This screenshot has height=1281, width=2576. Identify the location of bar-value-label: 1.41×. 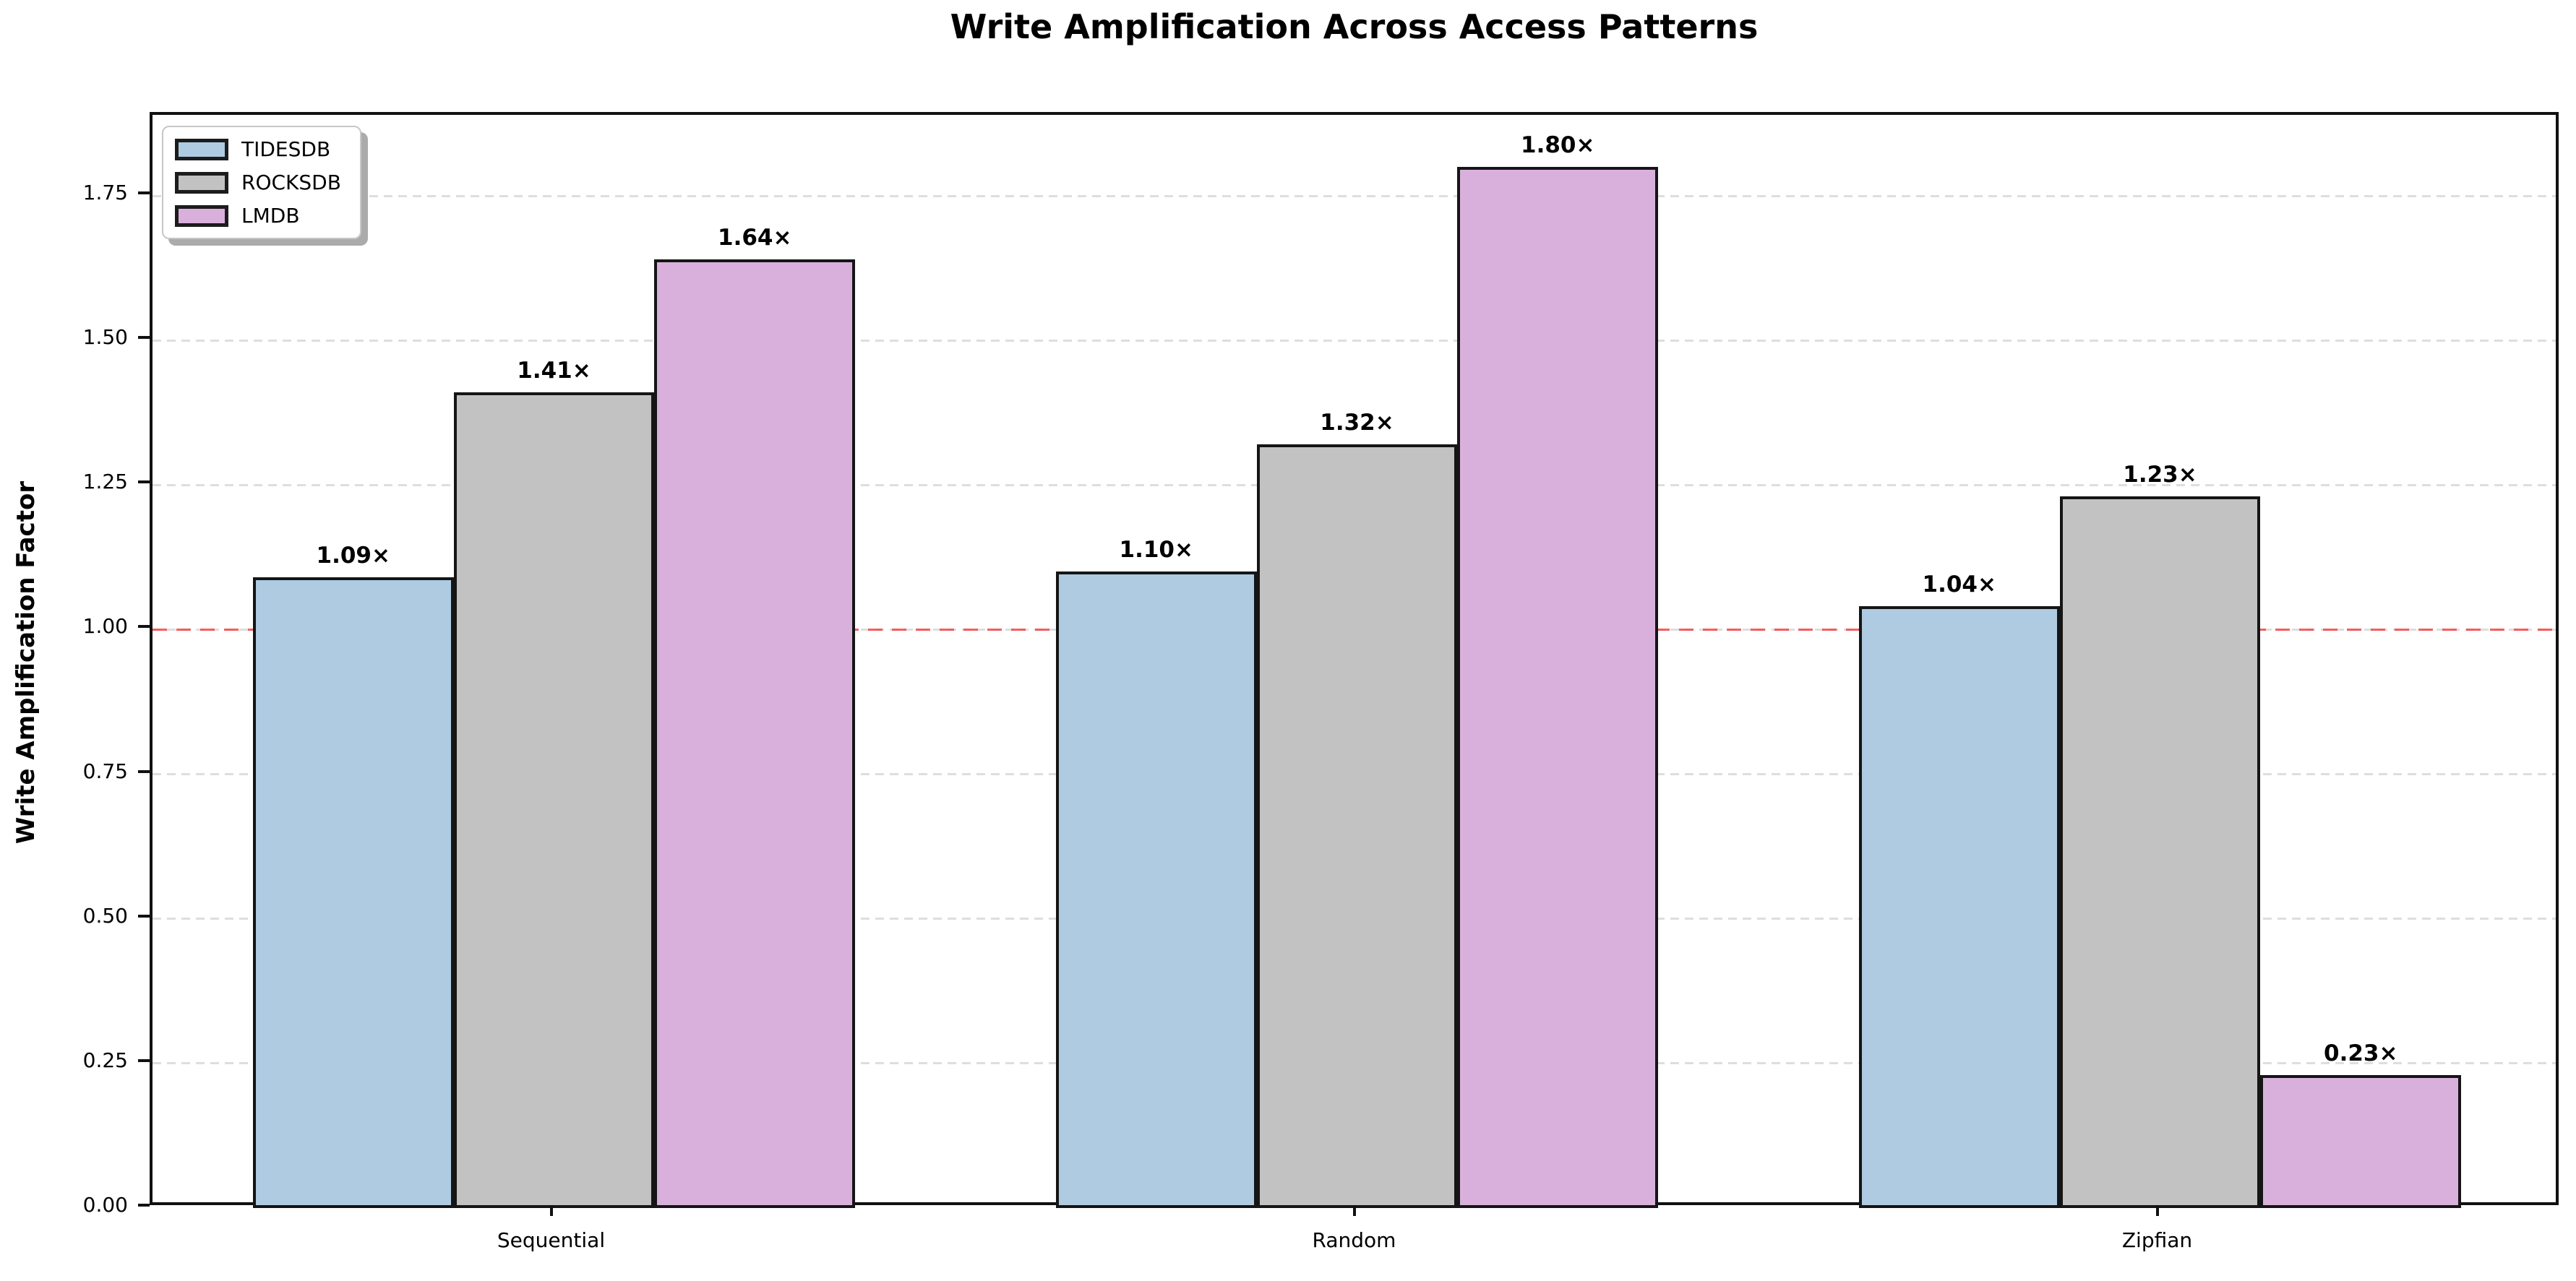
(554, 371).